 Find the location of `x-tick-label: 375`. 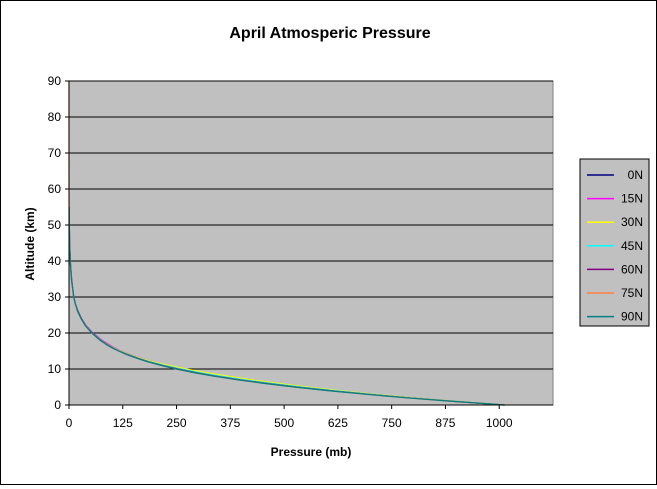

x-tick-label: 375 is located at coordinates (230, 423).